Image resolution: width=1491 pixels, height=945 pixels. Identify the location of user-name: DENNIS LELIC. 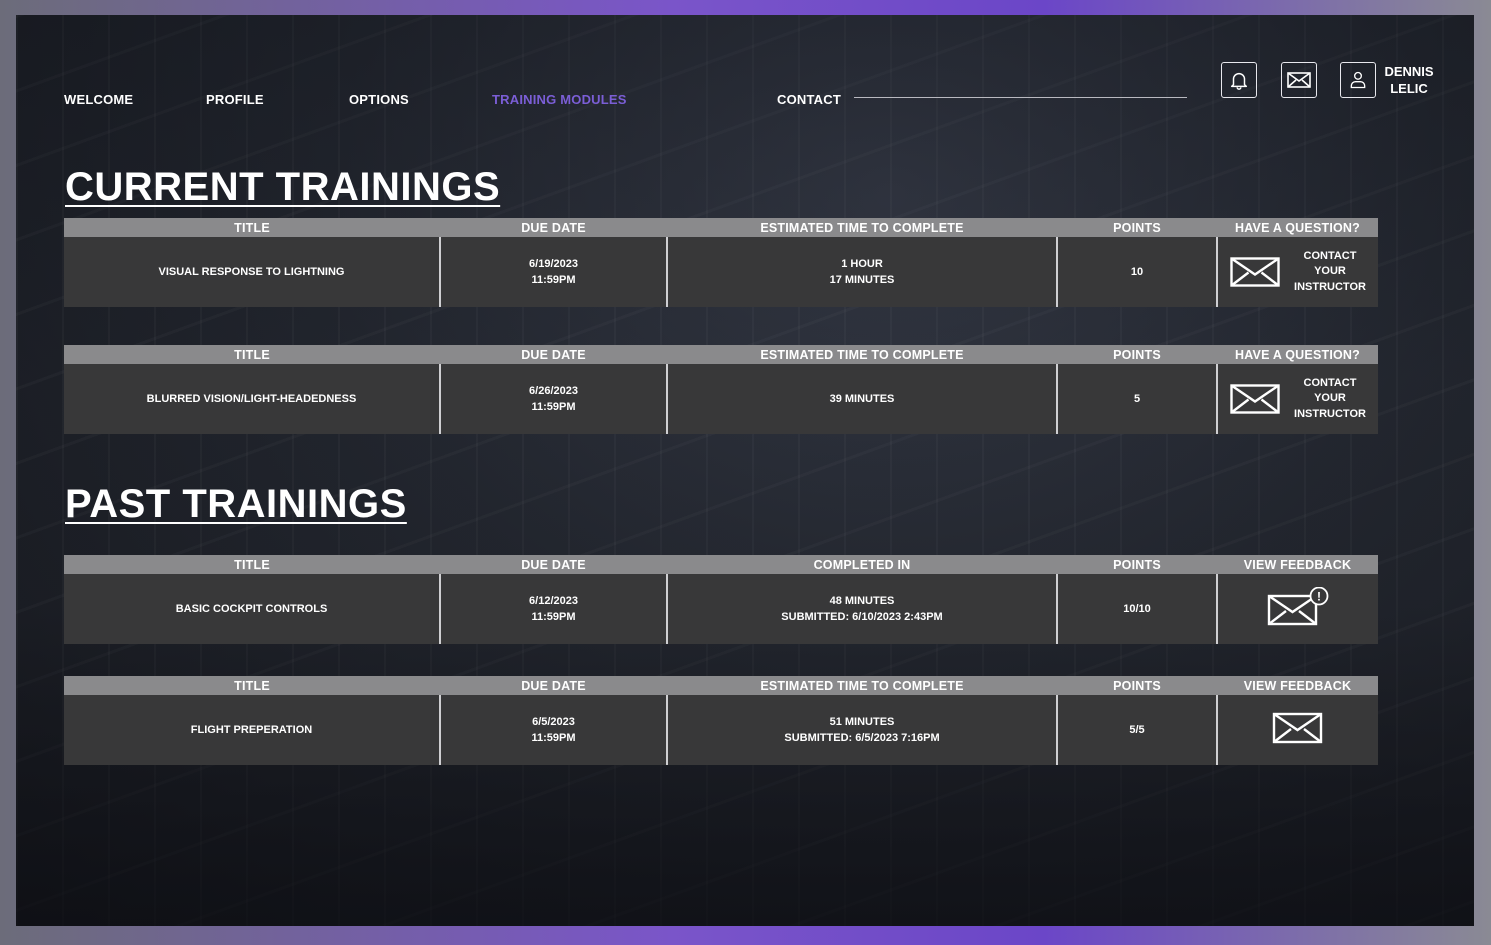
(1409, 80).